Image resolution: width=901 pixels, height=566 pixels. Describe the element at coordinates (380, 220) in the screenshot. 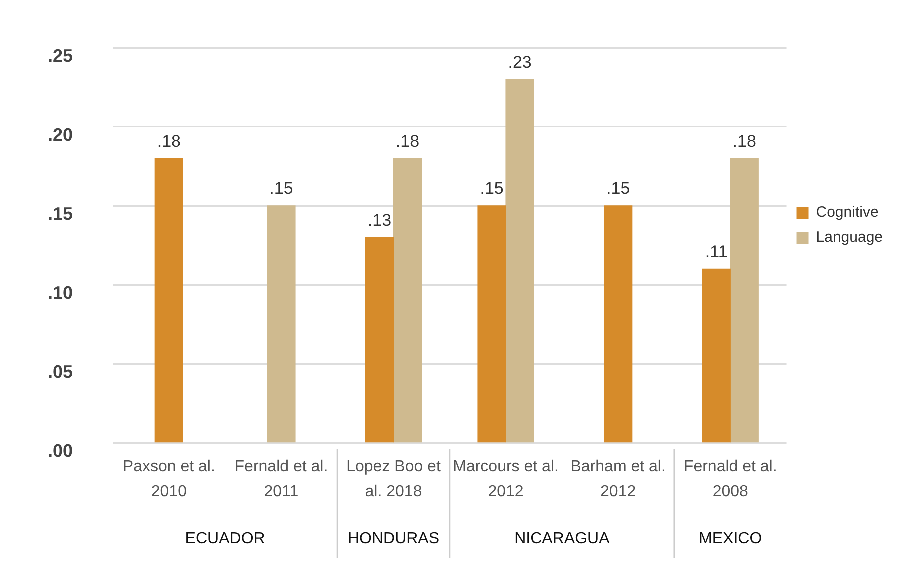

I see `data-label: .13` at that location.